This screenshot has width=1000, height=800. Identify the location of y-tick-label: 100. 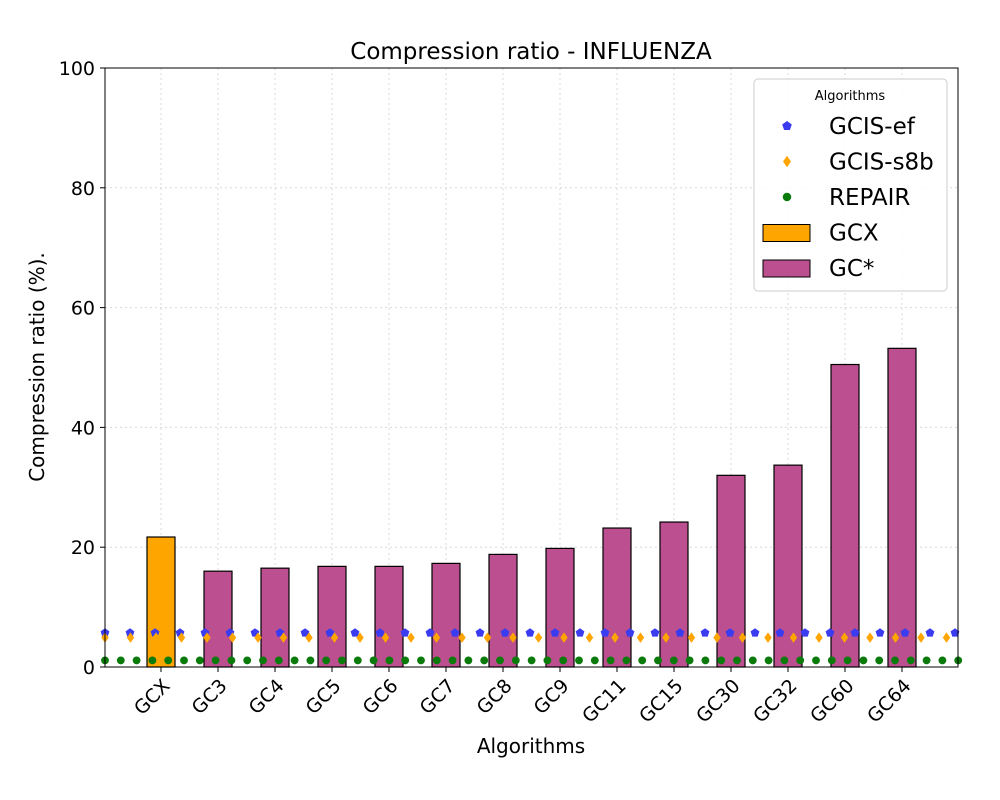
(77, 69).